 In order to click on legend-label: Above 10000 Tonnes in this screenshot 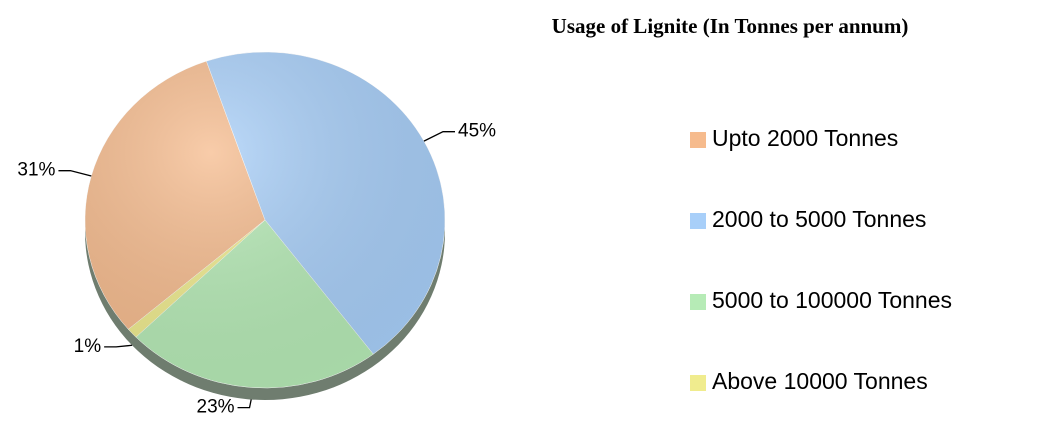, I will do `click(820, 381)`.